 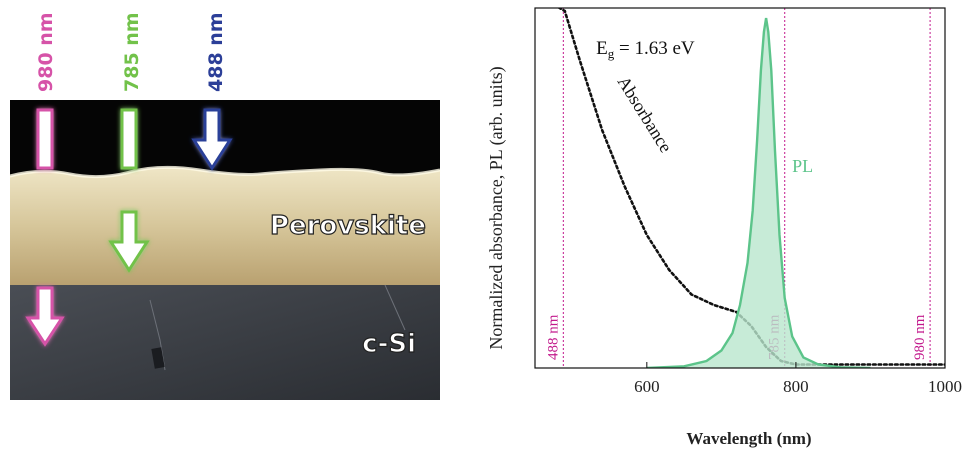 I want to click on beam-488-arrow, so click(x=212, y=139).